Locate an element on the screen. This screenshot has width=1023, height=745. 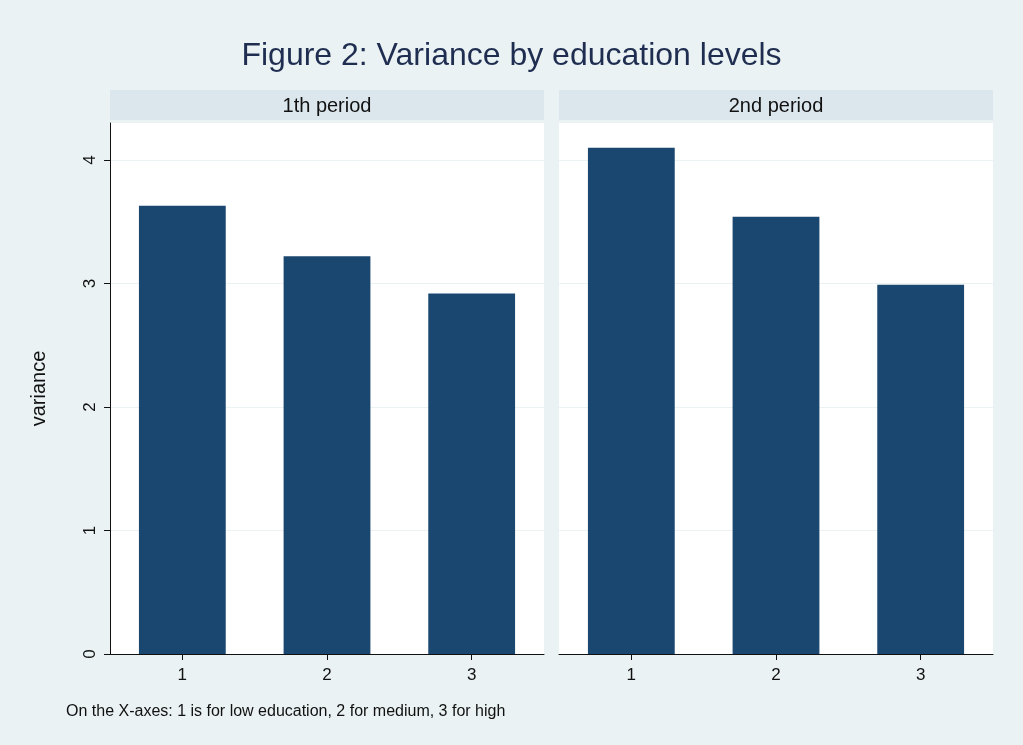
chart-subtitle: 1th period is located at coordinates (327, 105).